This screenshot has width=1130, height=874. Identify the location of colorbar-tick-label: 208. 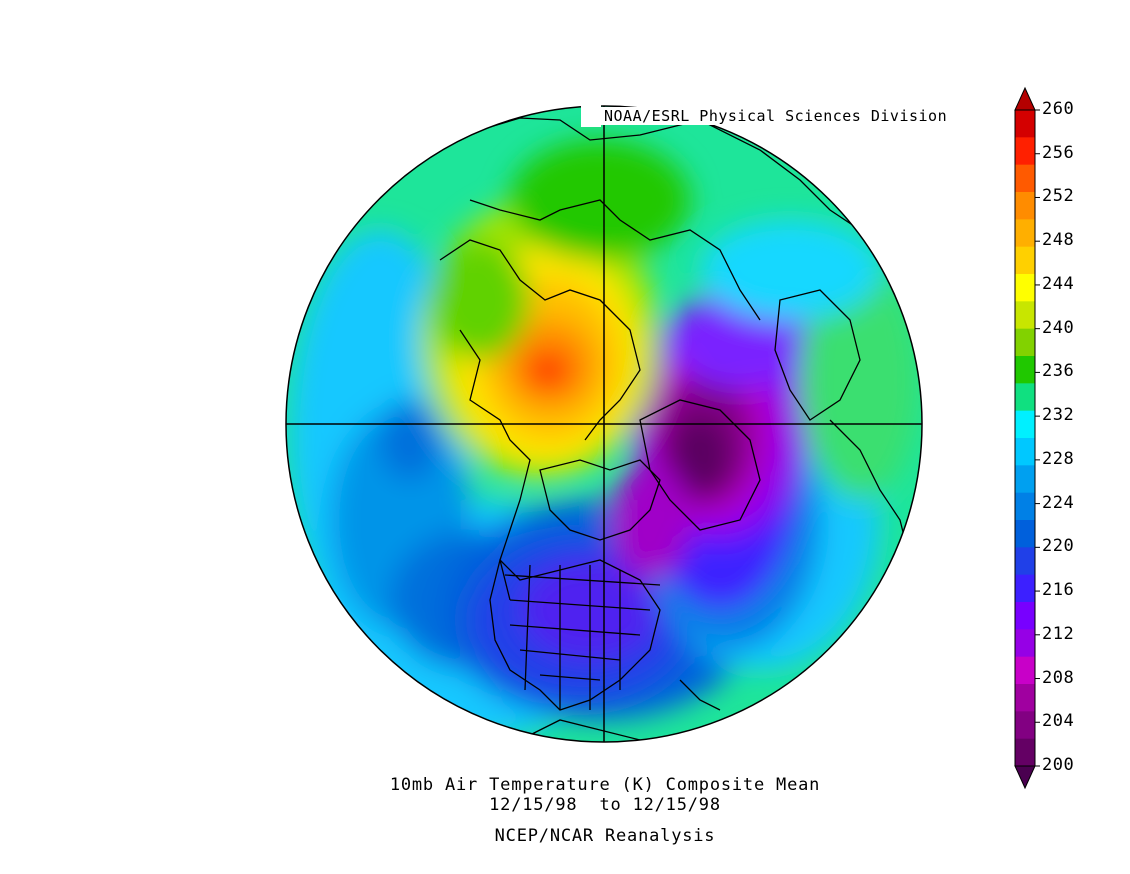
(1058, 677).